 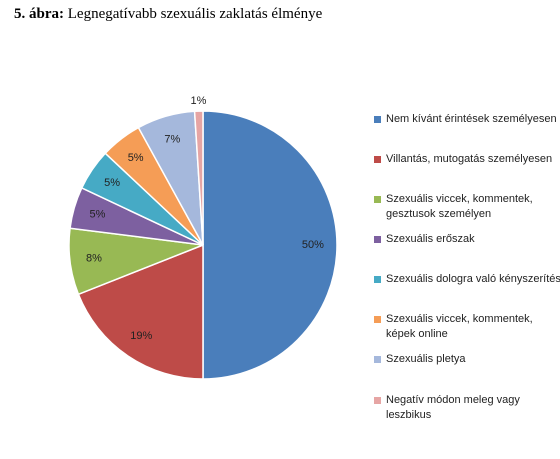 I want to click on data-label: 7%, so click(x=172, y=139).